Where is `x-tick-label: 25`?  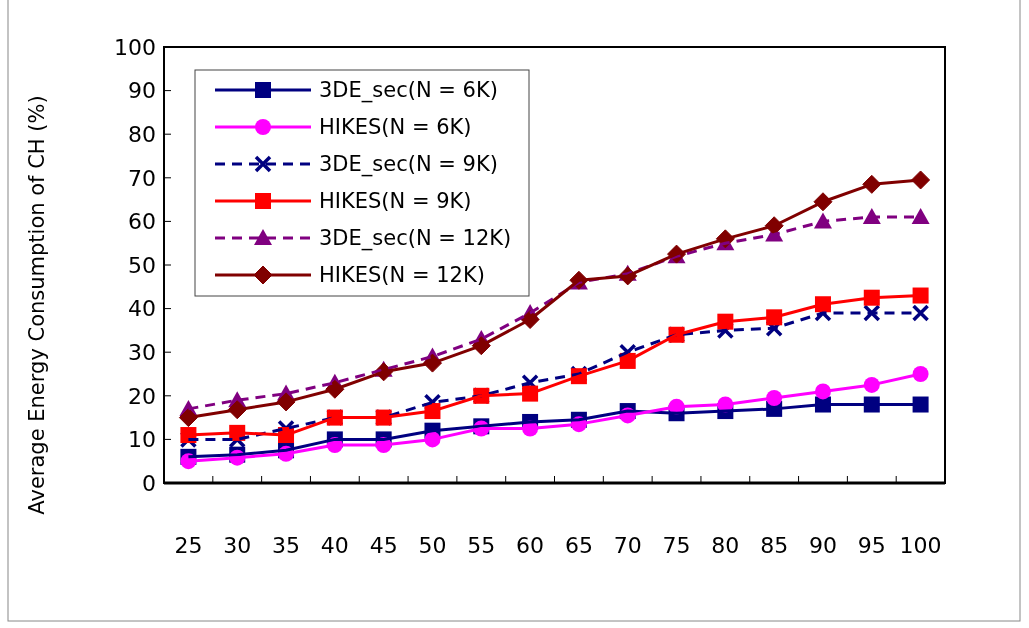
x-tick-label: 25 is located at coordinates (188, 545).